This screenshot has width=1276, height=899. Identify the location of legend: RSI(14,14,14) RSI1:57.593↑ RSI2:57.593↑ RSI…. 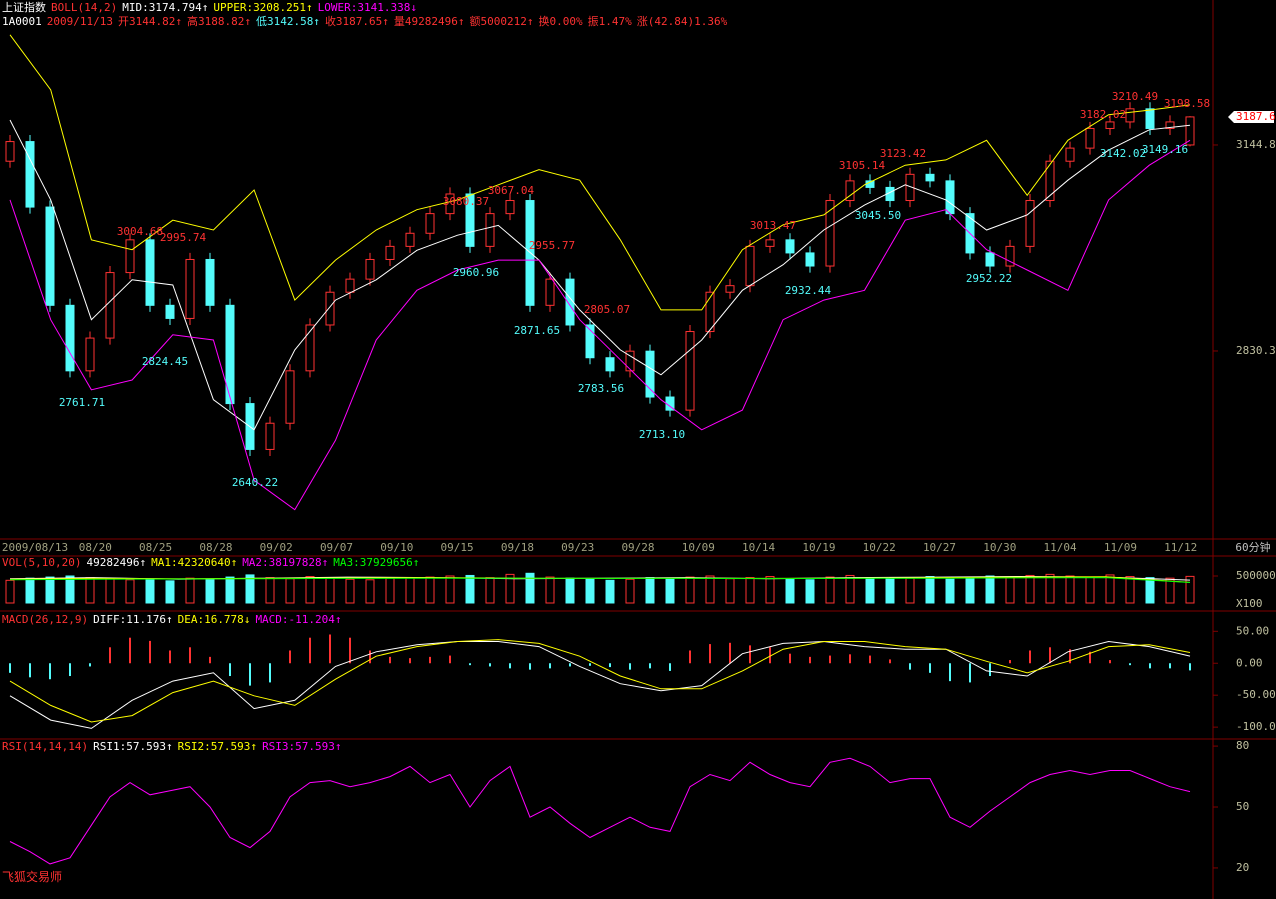
(174, 746).